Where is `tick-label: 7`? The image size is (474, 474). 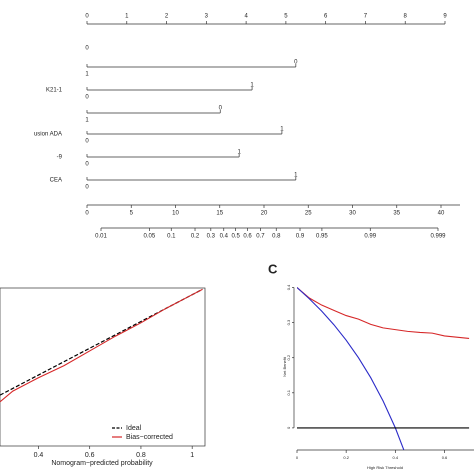 tick-label: 7 is located at coordinates (366, 17).